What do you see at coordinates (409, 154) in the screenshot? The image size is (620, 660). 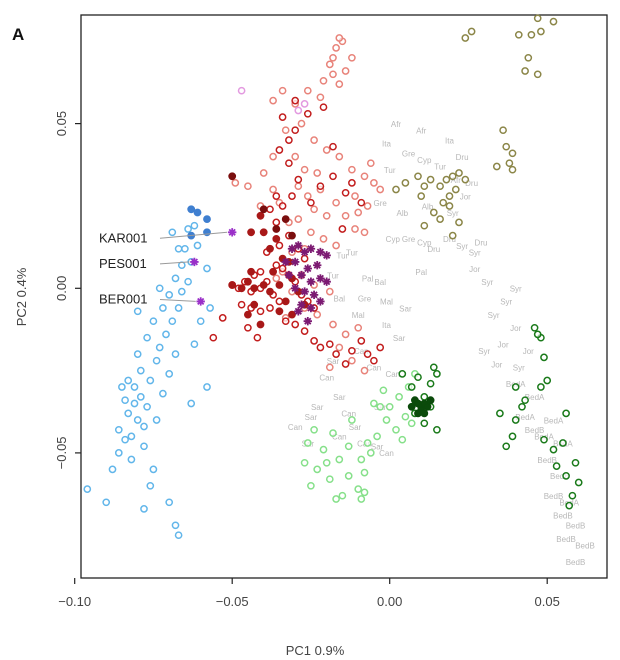 I see `grey-population-label: Gre` at bounding box center [409, 154].